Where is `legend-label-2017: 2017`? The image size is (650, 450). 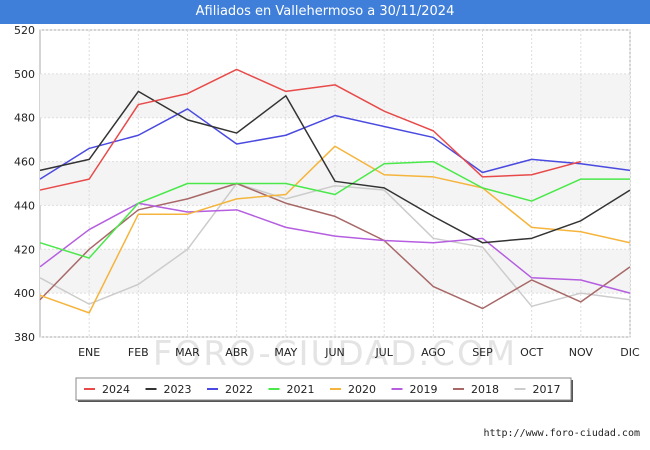
legend-label-2017: 2017 is located at coordinates (547, 389).